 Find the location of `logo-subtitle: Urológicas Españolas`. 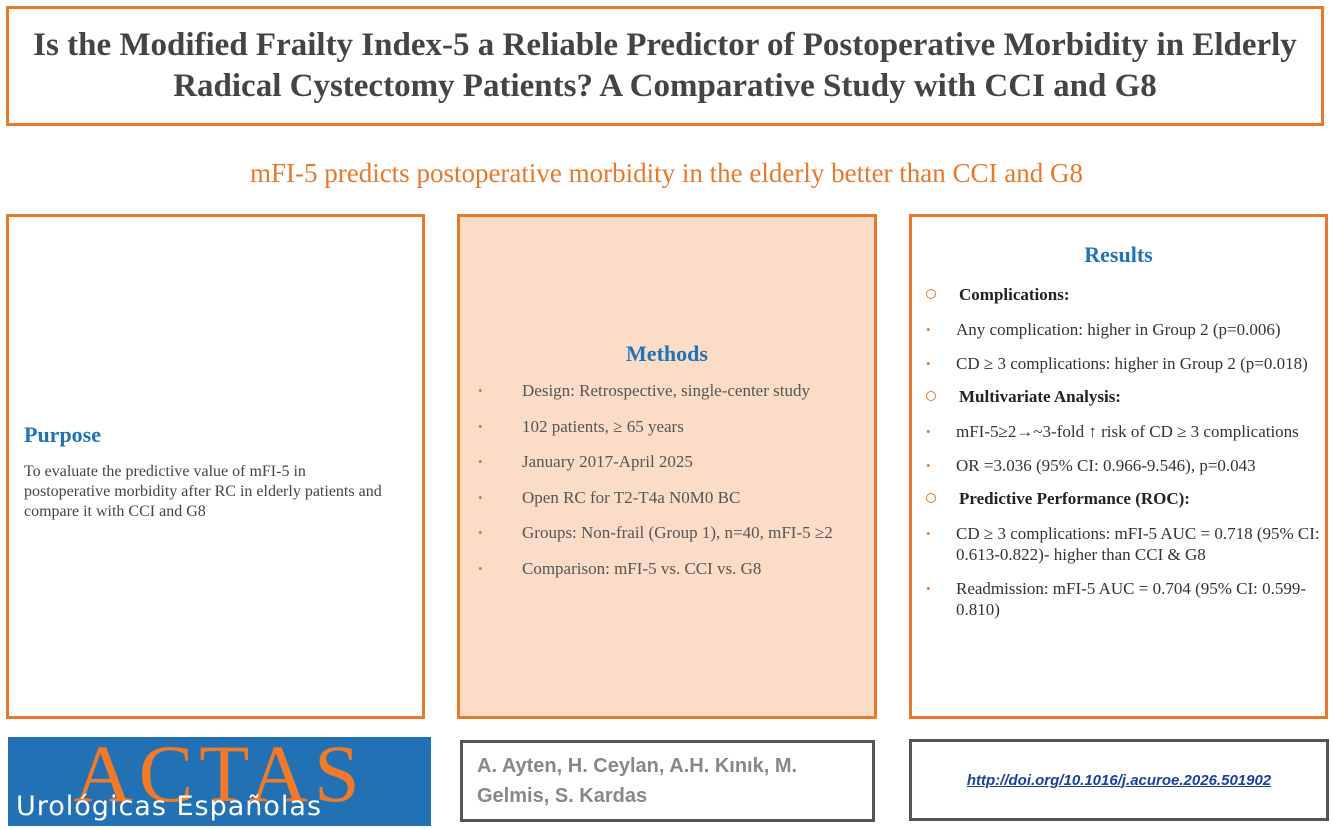

logo-subtitle: Urológicas Españolas is located at coordinates (169, 806).